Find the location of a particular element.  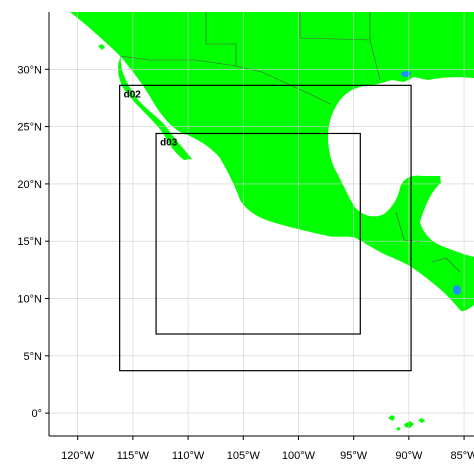

lat-tick-label: 15°N is located at coordinates (29, 242).